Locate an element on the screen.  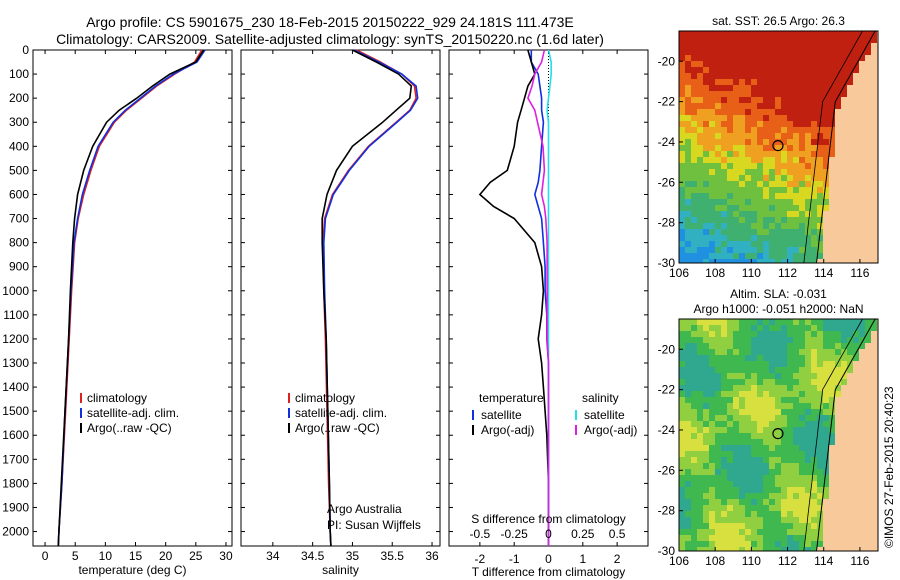
x2-tick-label: 0.25 is located at coordinates (583, 534).